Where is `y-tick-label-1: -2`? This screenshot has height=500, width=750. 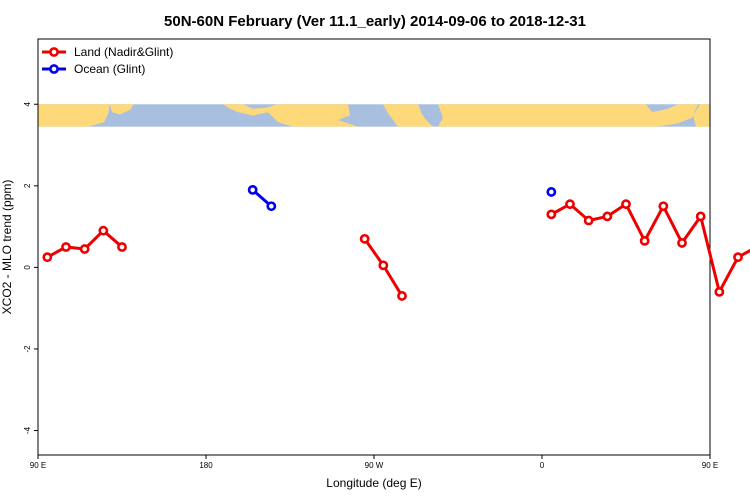
y-tick-label-1: -2 is located at coordinates (27, 349).